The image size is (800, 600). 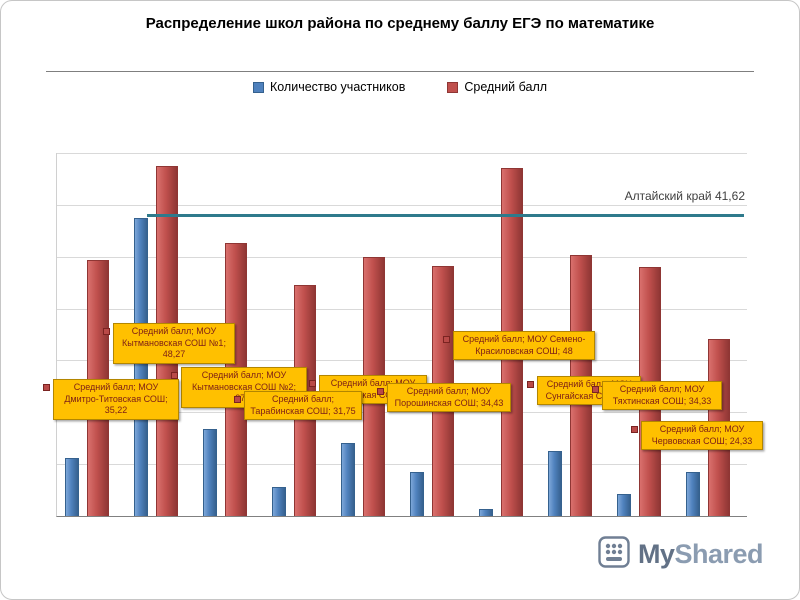 What do you see at coordinates (662, 395) in the screenshot?
I see `callout-text: Средний балл; МОУ Тяхтинская СОШ; 34,33` at bounding box center [662, 395].